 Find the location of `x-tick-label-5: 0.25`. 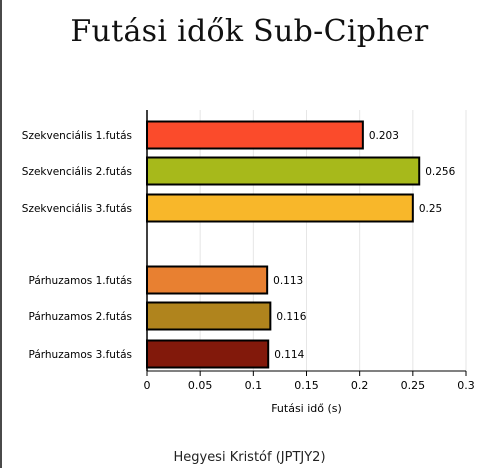

x-tick-label-5: 0.25 is located at coordinates (413, 385).